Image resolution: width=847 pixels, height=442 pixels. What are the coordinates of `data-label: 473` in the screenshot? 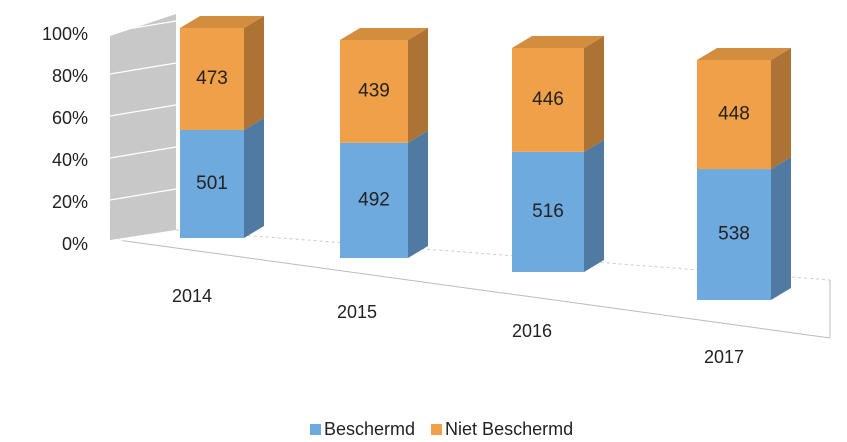 It's located at (212, 78).